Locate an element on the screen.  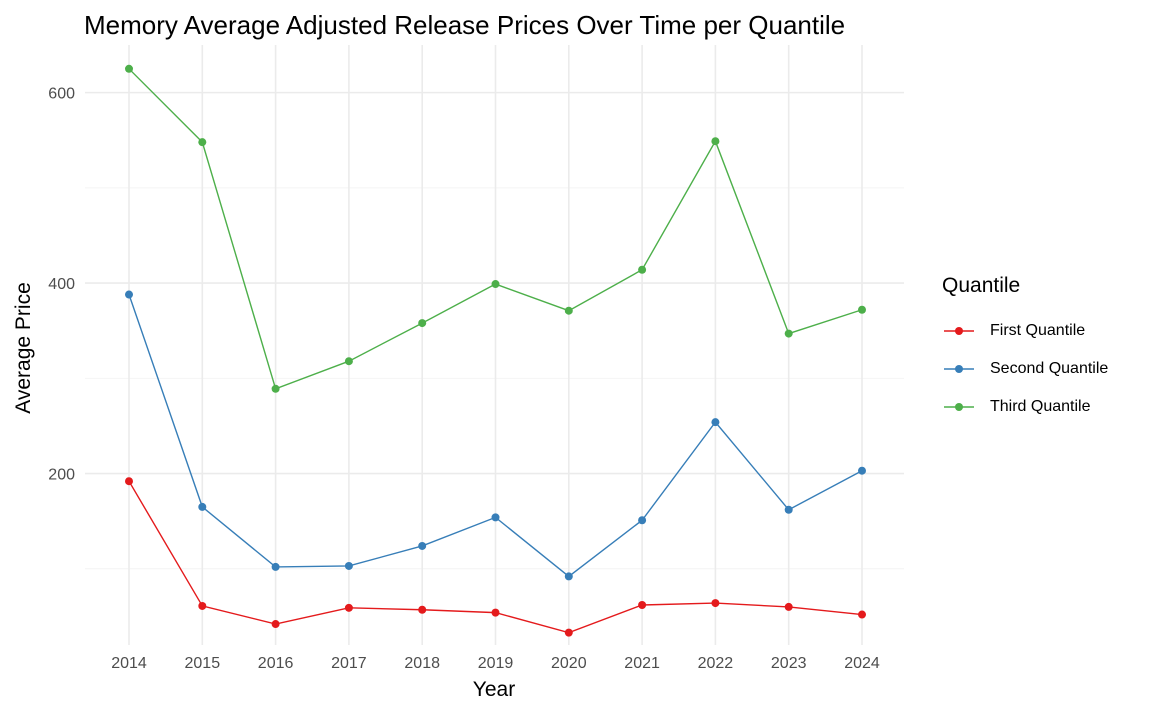
y-tick-label: 200 is located at coordinates (61, 475).